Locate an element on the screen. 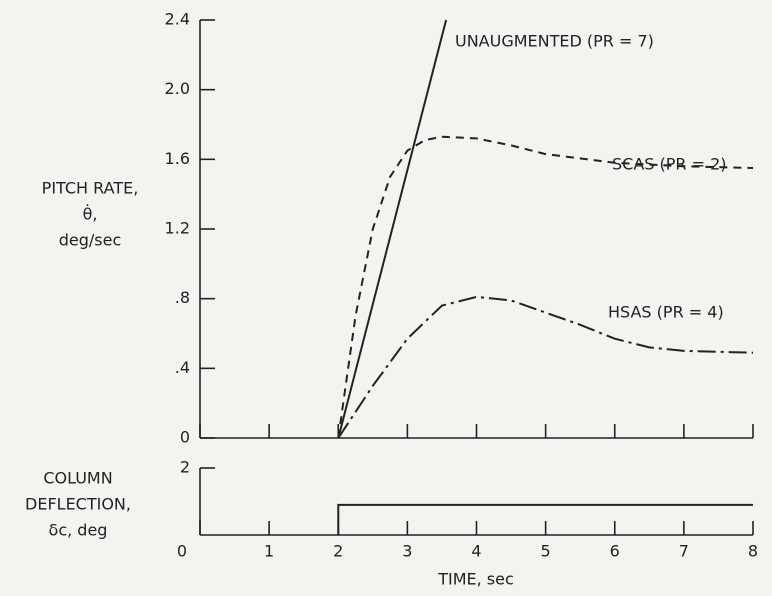  y-tick-label: 2.0 is located at coordinates (177, 88).